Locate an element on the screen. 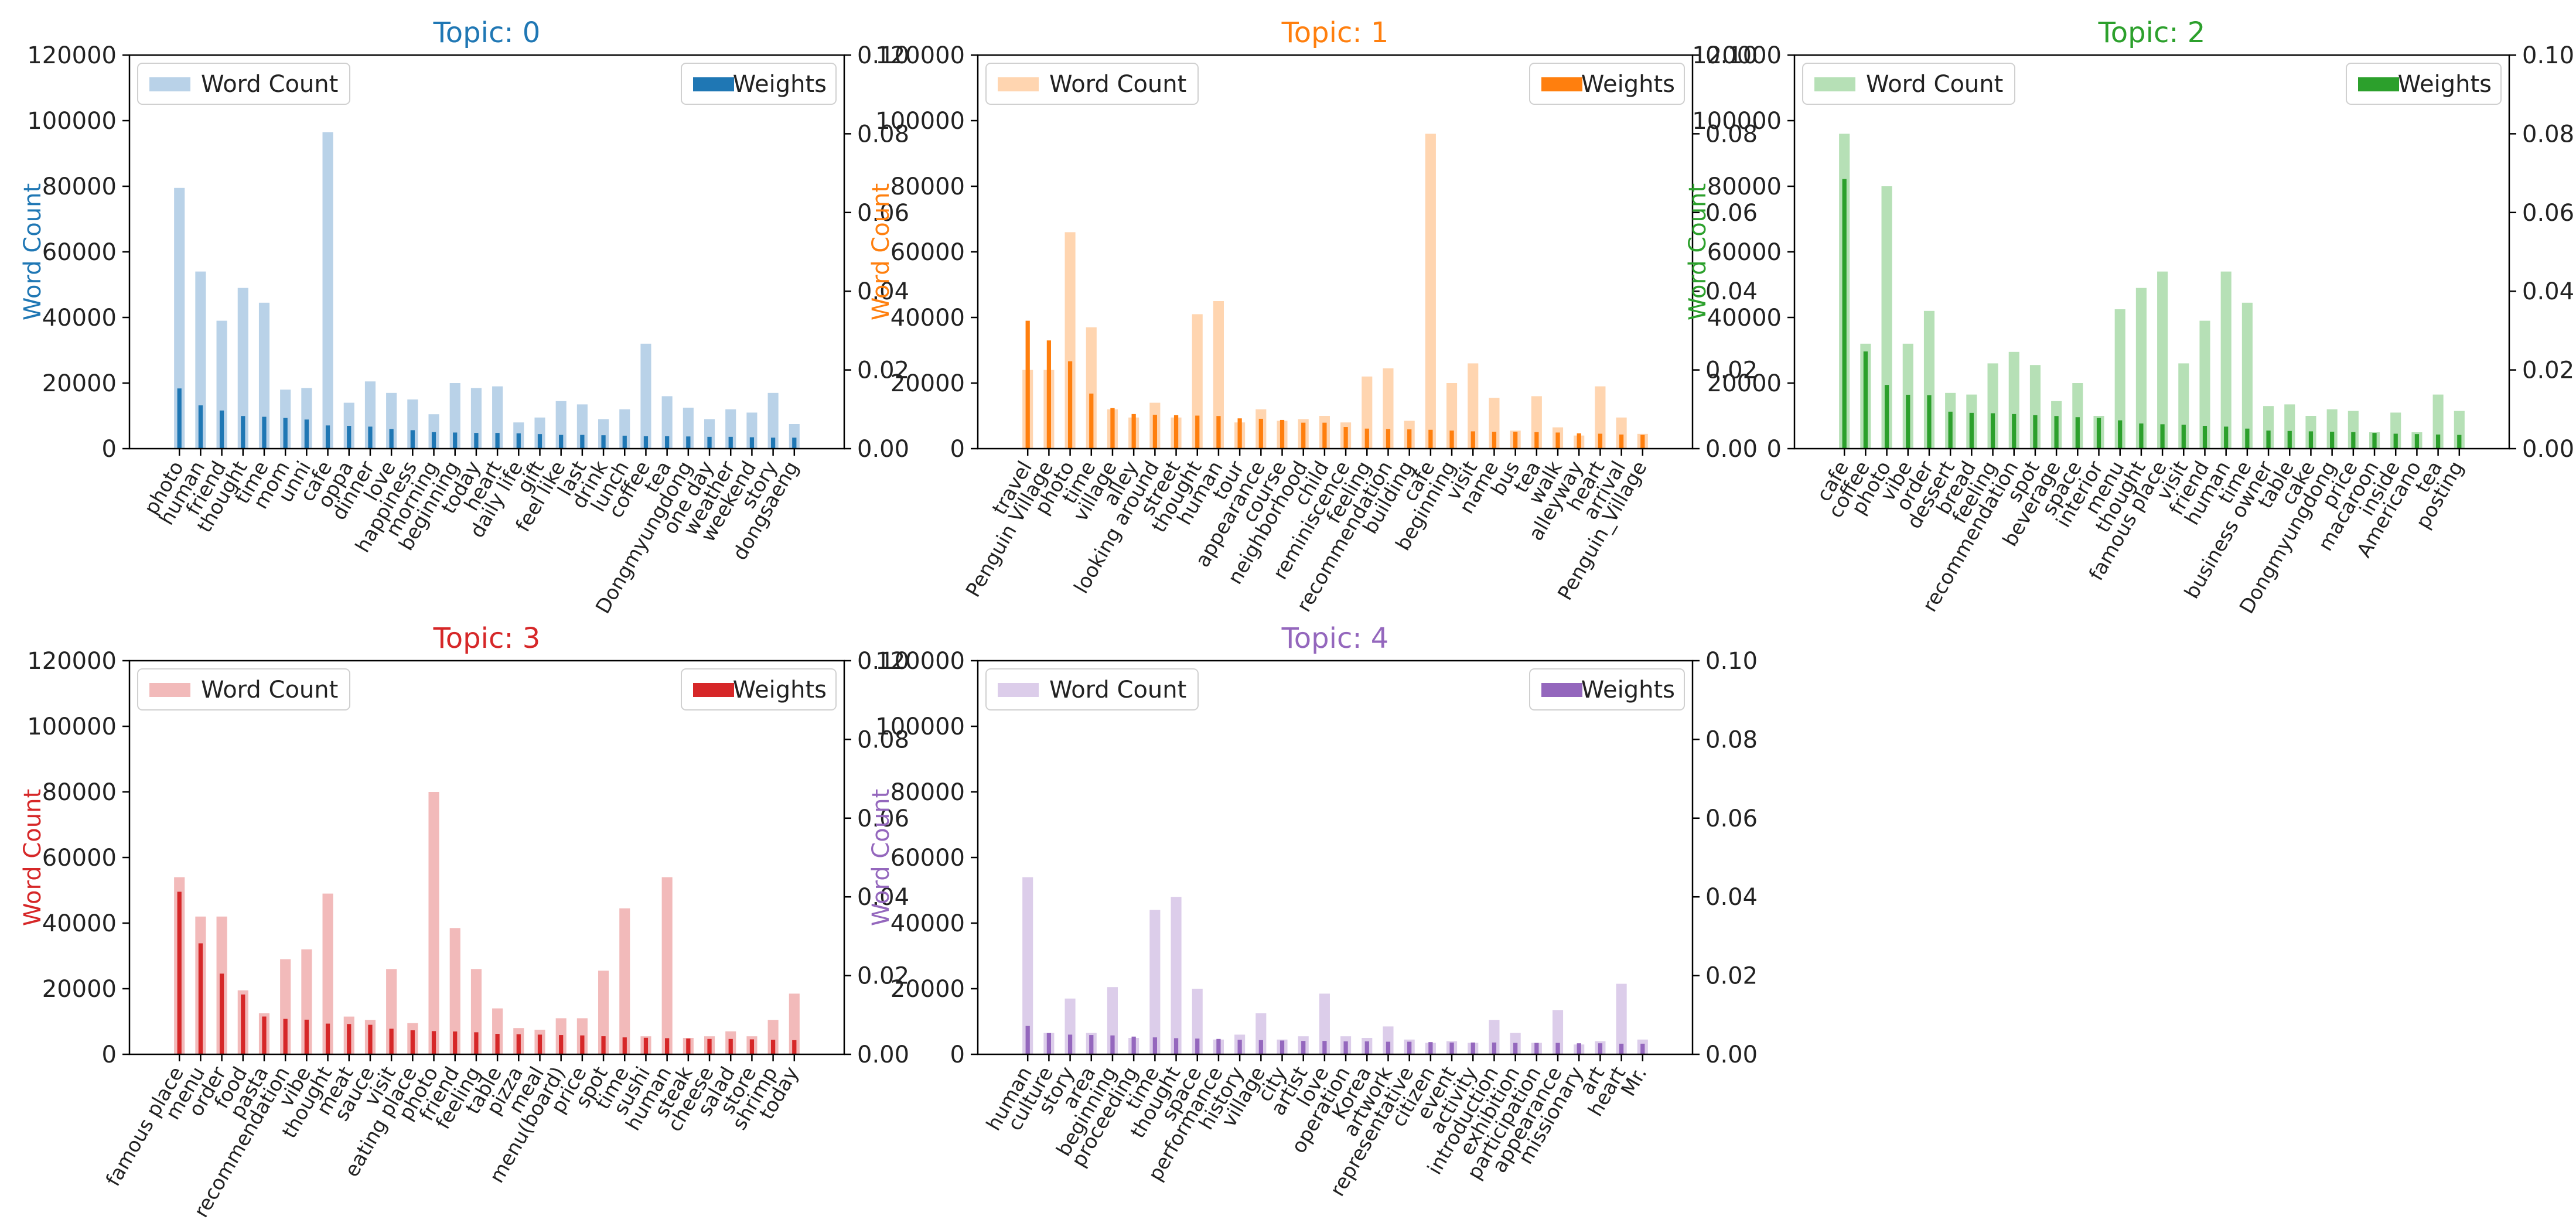 This screenshot has width=2576, height=1223. legend-word-count: Word Count is located at coordinates (243, 84).